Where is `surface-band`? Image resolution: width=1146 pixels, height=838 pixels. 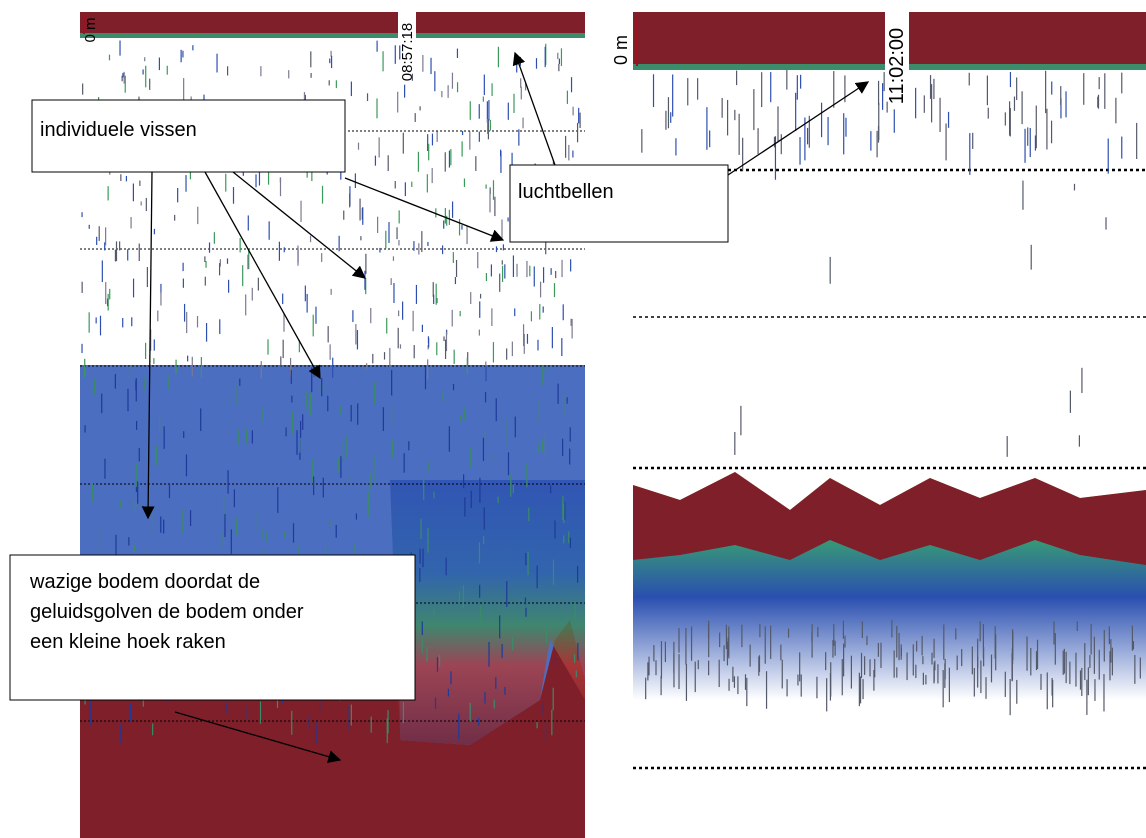 surface-band is located at coordinates (332, 23).